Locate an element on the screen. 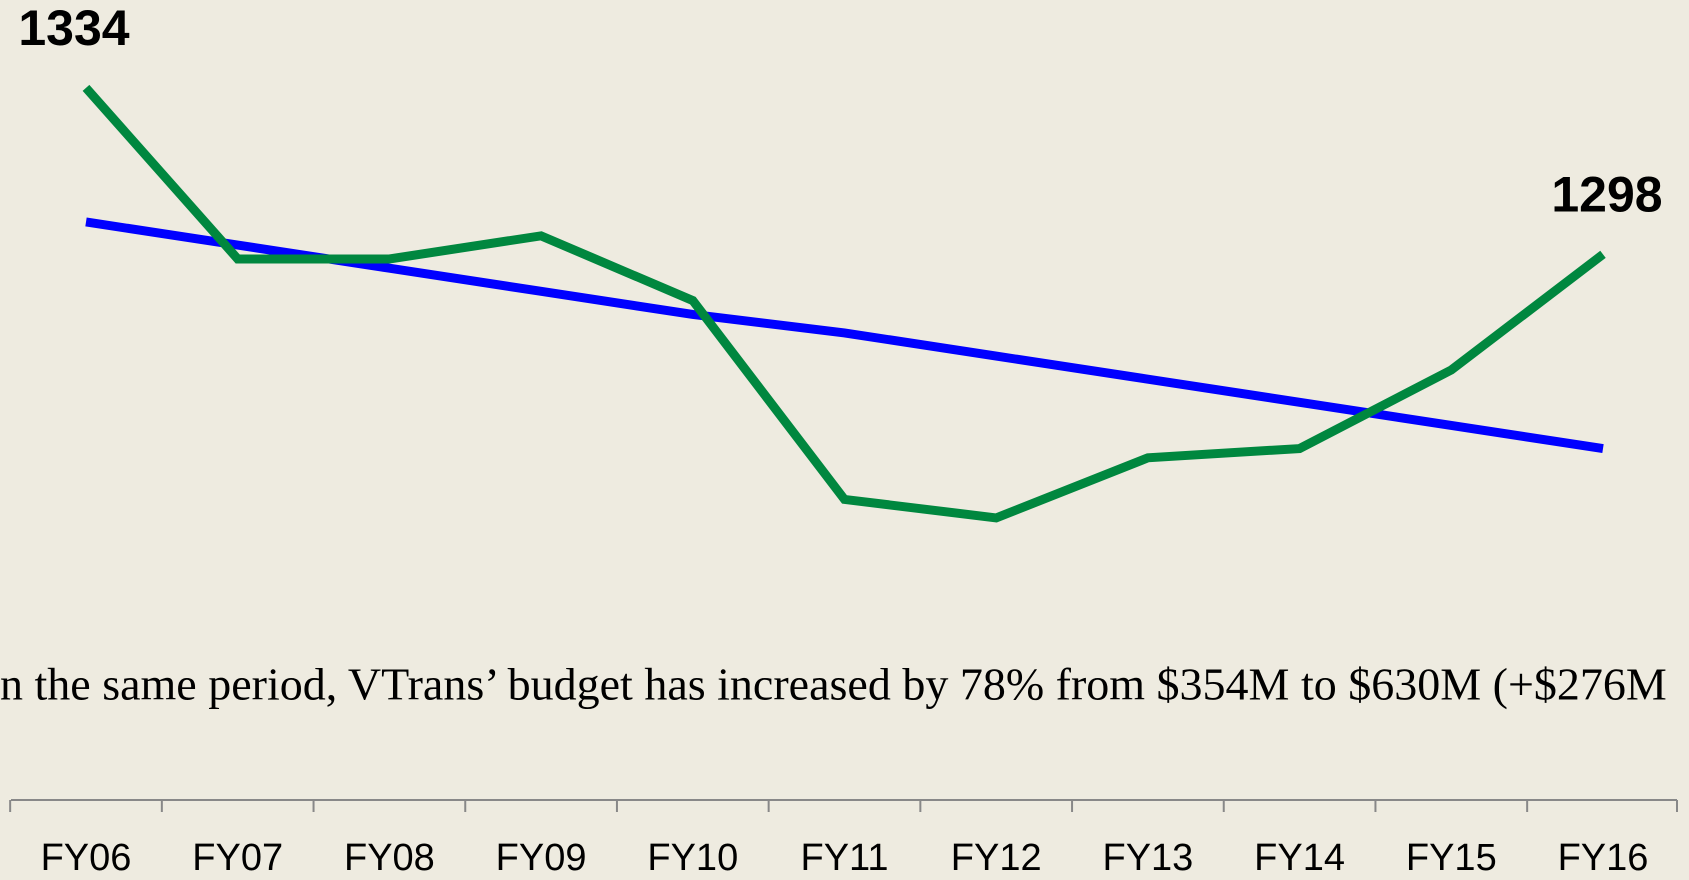 This screenshot has width=1689, height=880. x-tick-label: FY12 is located at coordinates (996, 858).